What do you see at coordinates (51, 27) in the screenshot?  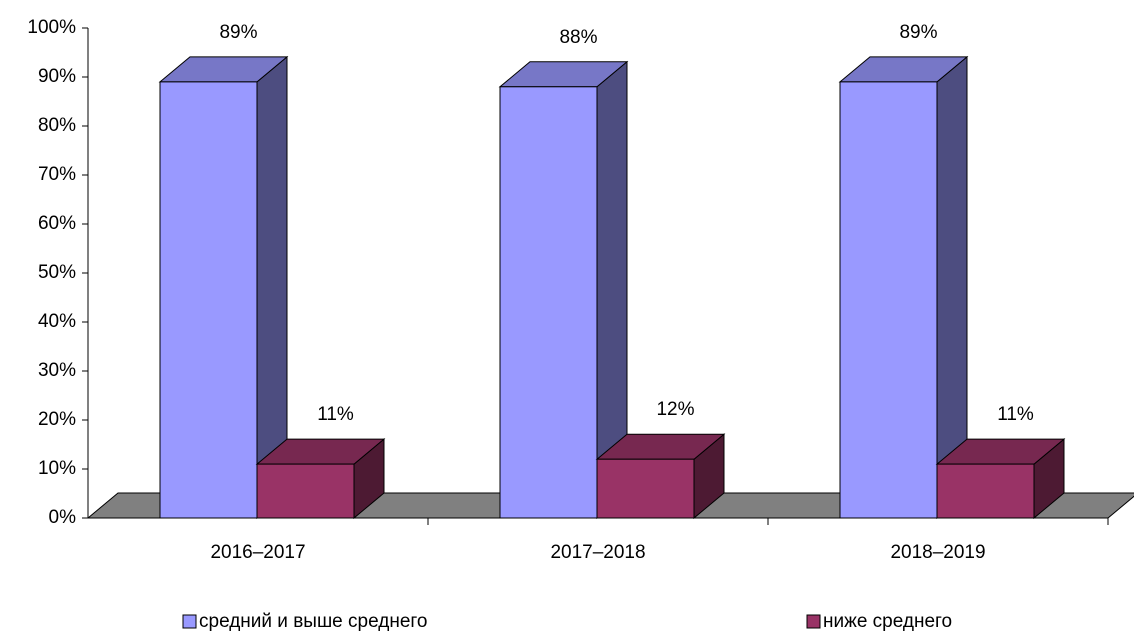 I see `y-tick-label: 100%` at bounding box center [51, 27].